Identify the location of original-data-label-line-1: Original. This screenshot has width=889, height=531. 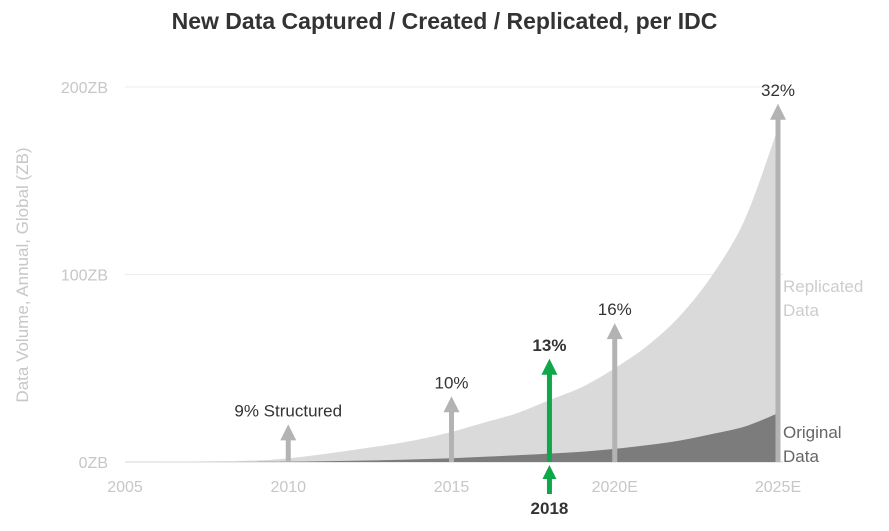
(812, 432).